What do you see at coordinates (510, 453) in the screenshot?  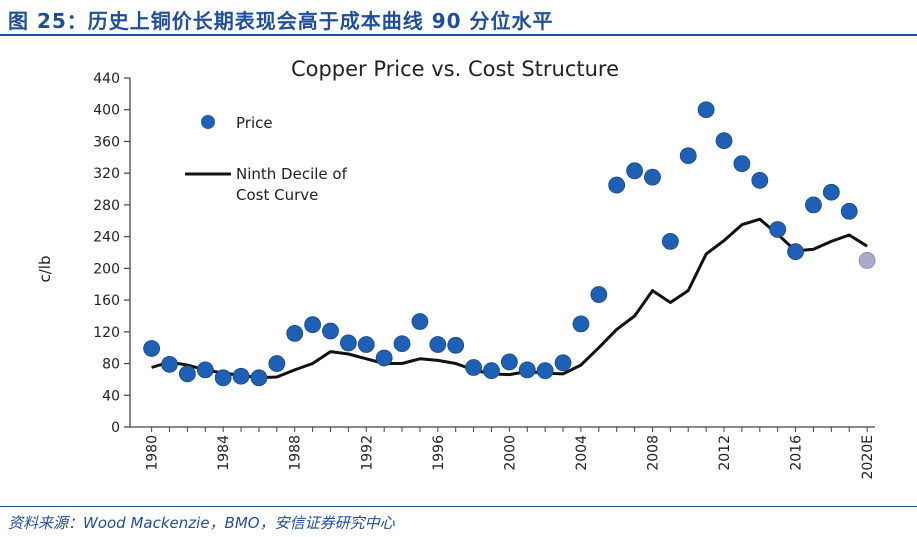 I see `x-tick-label: 2000` at bounding box center [510, 453].